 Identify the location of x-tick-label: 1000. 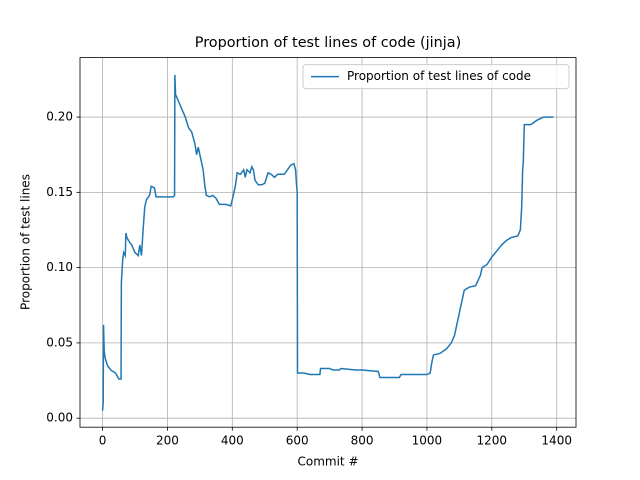
(427, 441).